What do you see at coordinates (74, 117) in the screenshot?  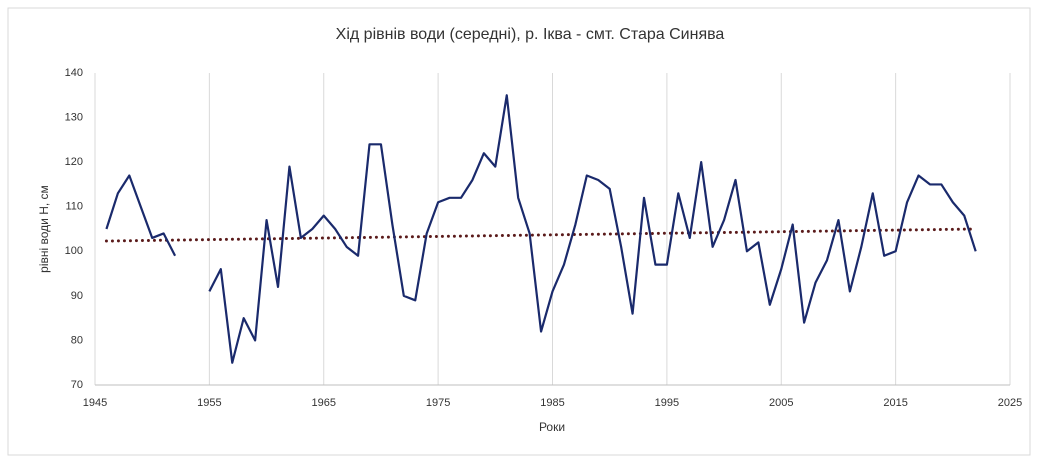 I see `y-tick-label: 130` at bounding box center [74, 117].